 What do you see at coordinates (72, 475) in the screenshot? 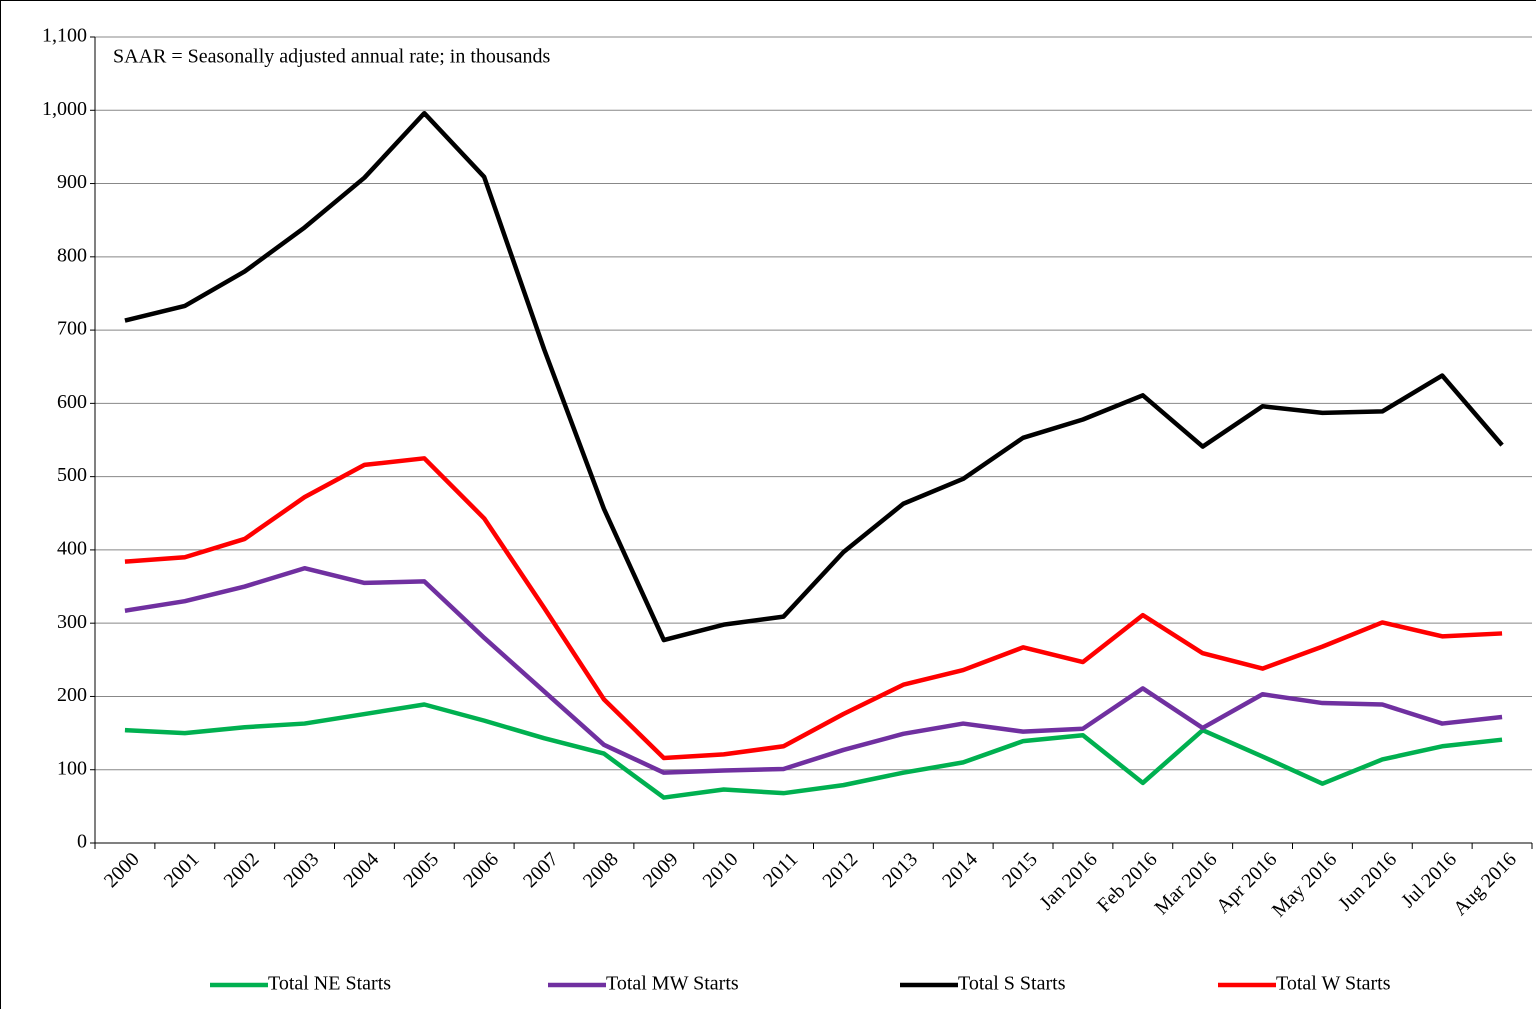
I see `y-tick-label: 500` at bounding box center [72, 475].